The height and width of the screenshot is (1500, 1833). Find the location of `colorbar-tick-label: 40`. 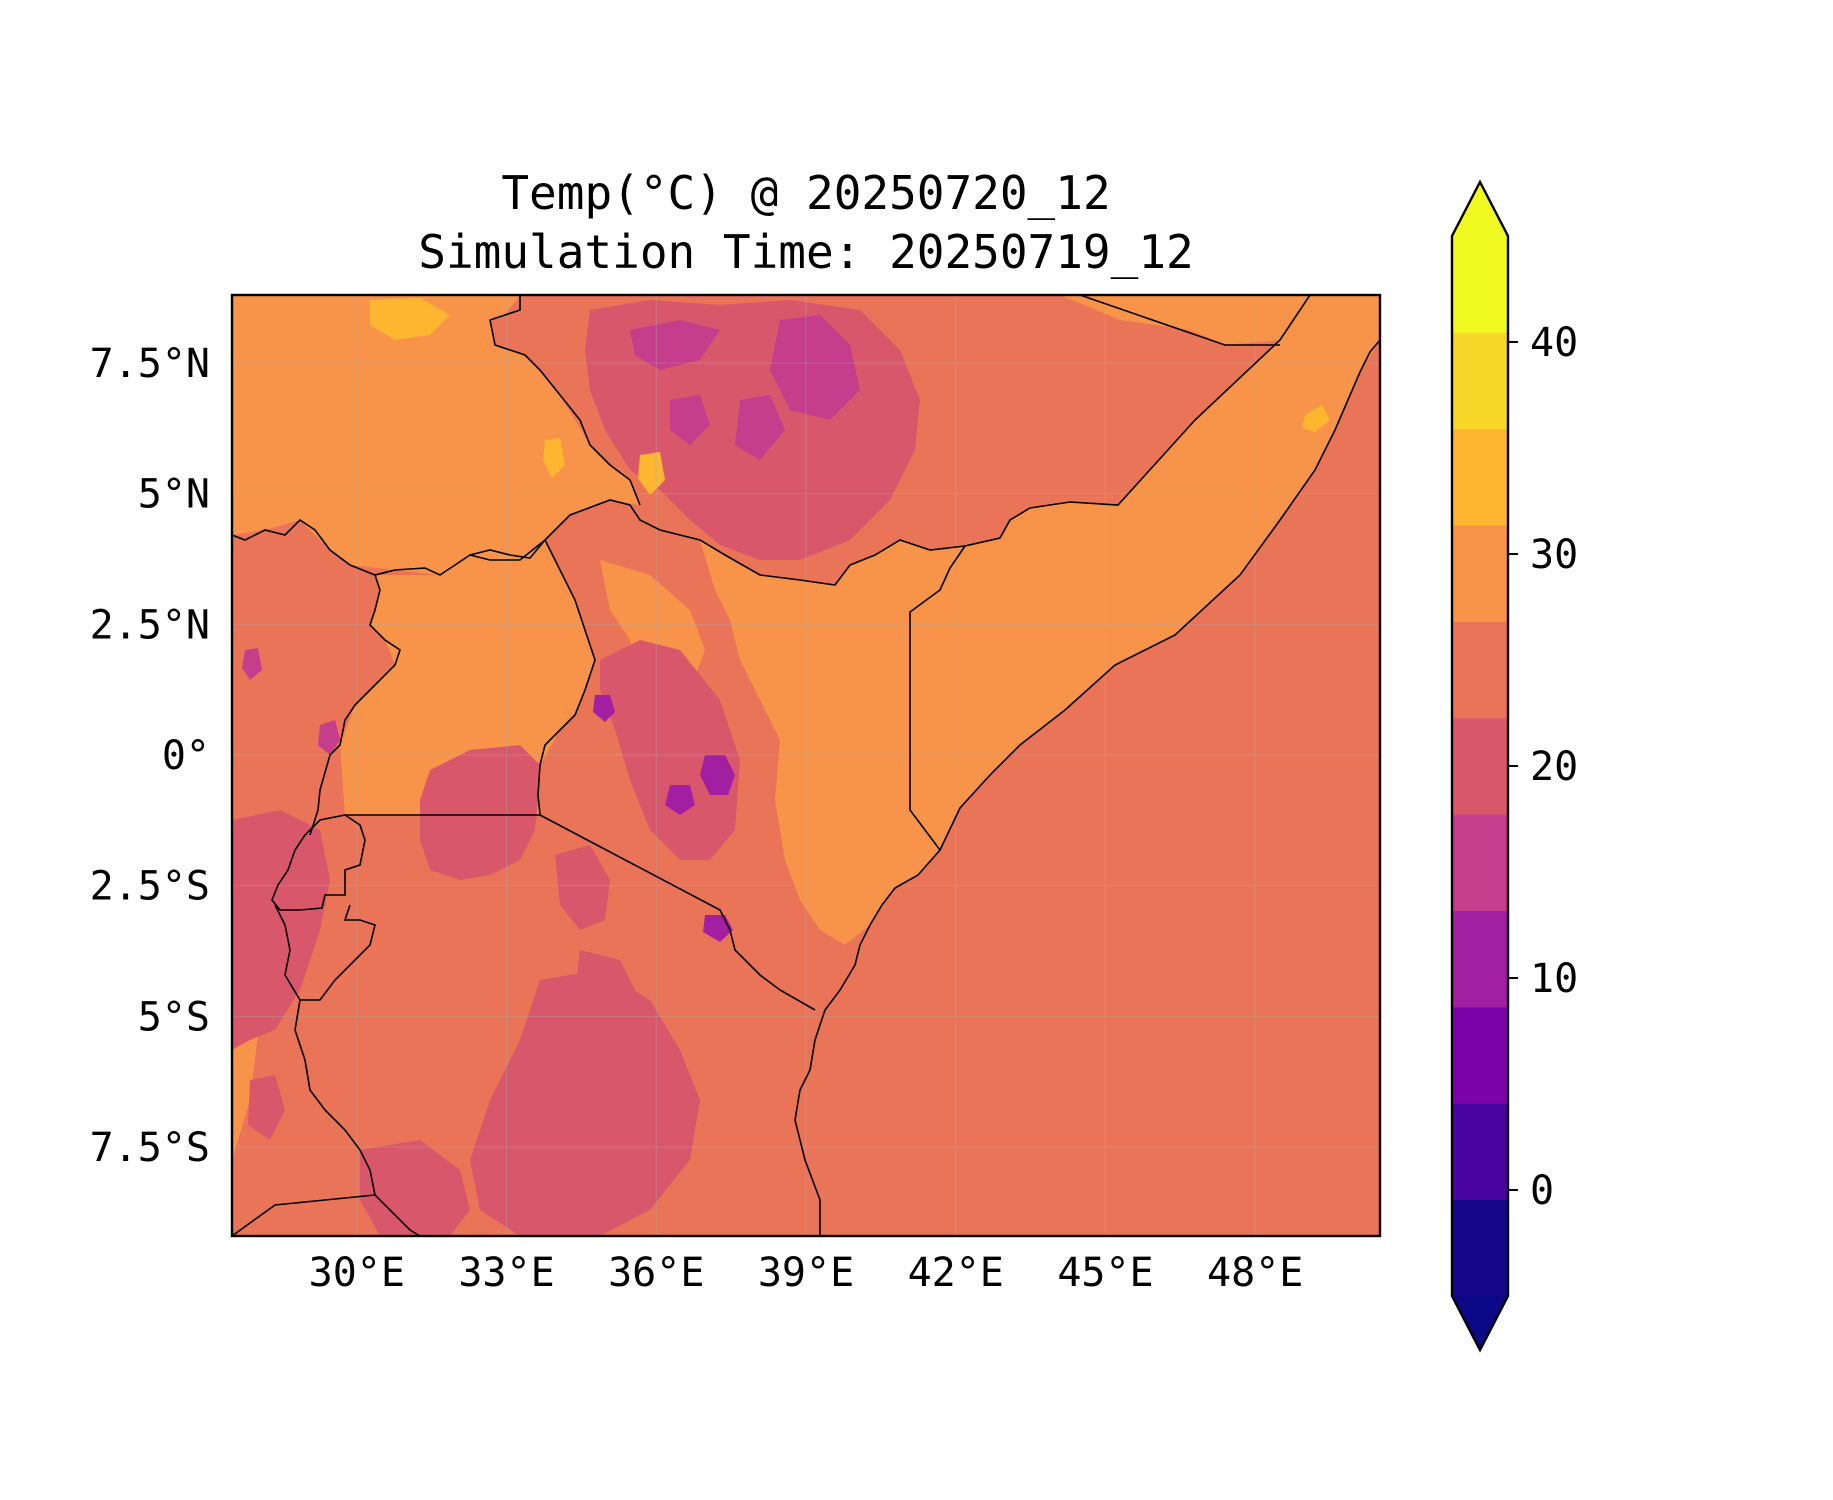

colorbar-tick-label: 40 is located at coordinates (1554, 343).